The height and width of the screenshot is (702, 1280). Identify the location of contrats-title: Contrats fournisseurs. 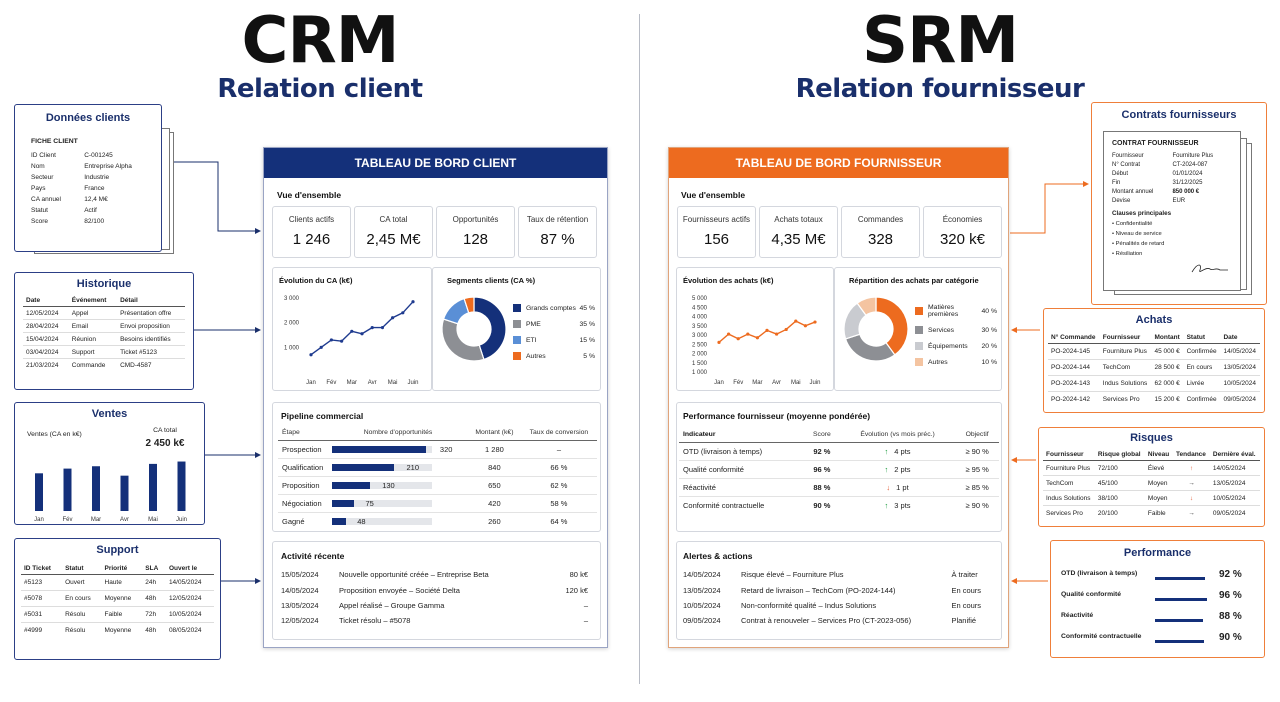
(1179, 115).